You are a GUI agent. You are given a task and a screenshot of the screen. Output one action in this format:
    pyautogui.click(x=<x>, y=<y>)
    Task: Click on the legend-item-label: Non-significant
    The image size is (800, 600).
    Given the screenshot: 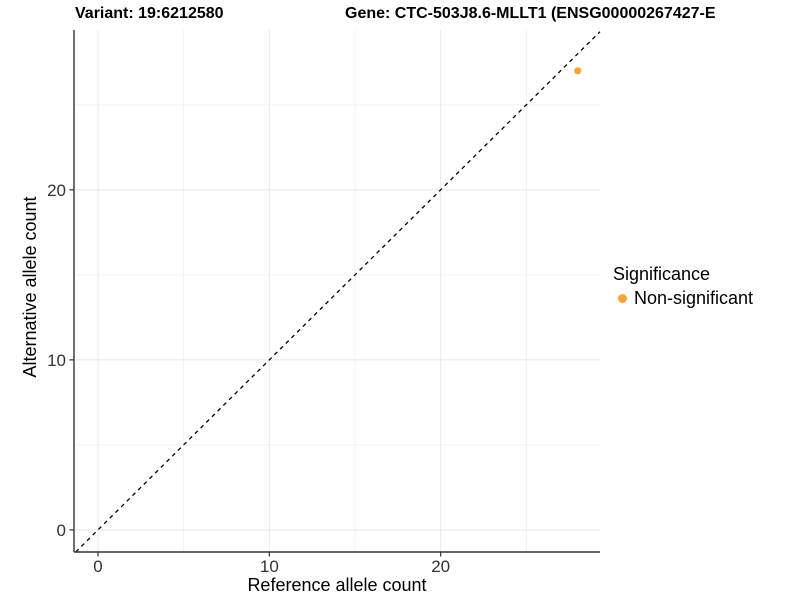 What is the action you would take?
    pyautogui.click(x=694, y=298)
    